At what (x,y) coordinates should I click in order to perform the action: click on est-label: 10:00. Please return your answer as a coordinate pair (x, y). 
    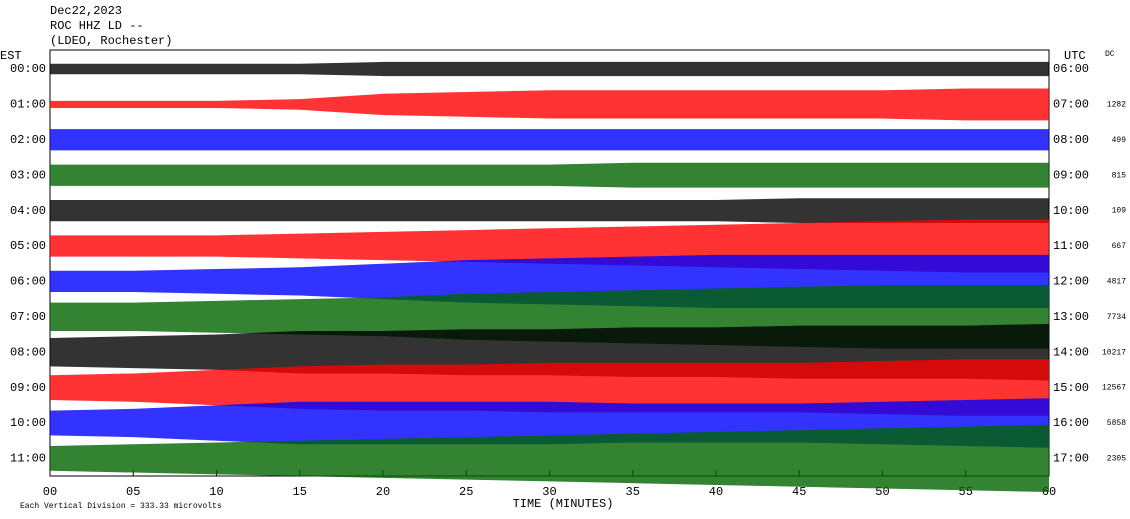
    Looking at the image, I should click on (28, 423).